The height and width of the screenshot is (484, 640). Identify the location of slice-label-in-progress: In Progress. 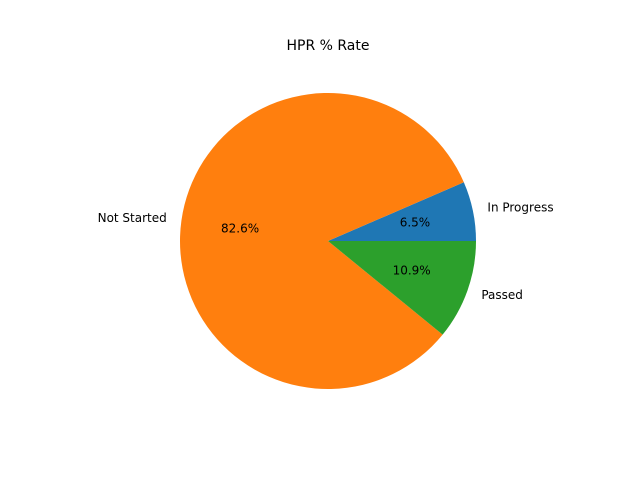
(520, 207).